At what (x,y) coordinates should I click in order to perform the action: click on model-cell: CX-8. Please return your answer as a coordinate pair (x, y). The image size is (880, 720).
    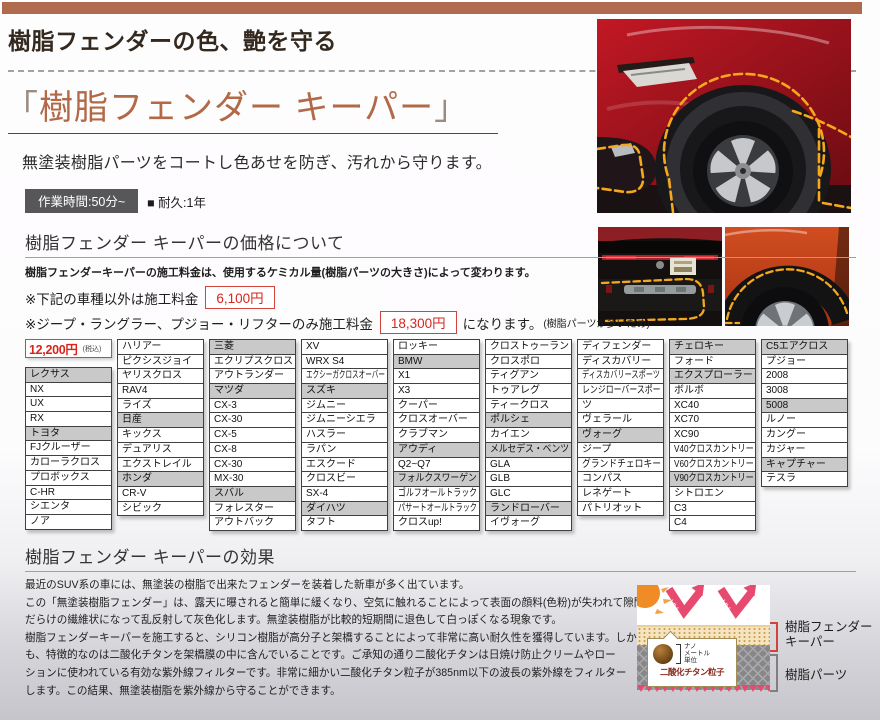
    Looking at the image, I should click on (252, 450).